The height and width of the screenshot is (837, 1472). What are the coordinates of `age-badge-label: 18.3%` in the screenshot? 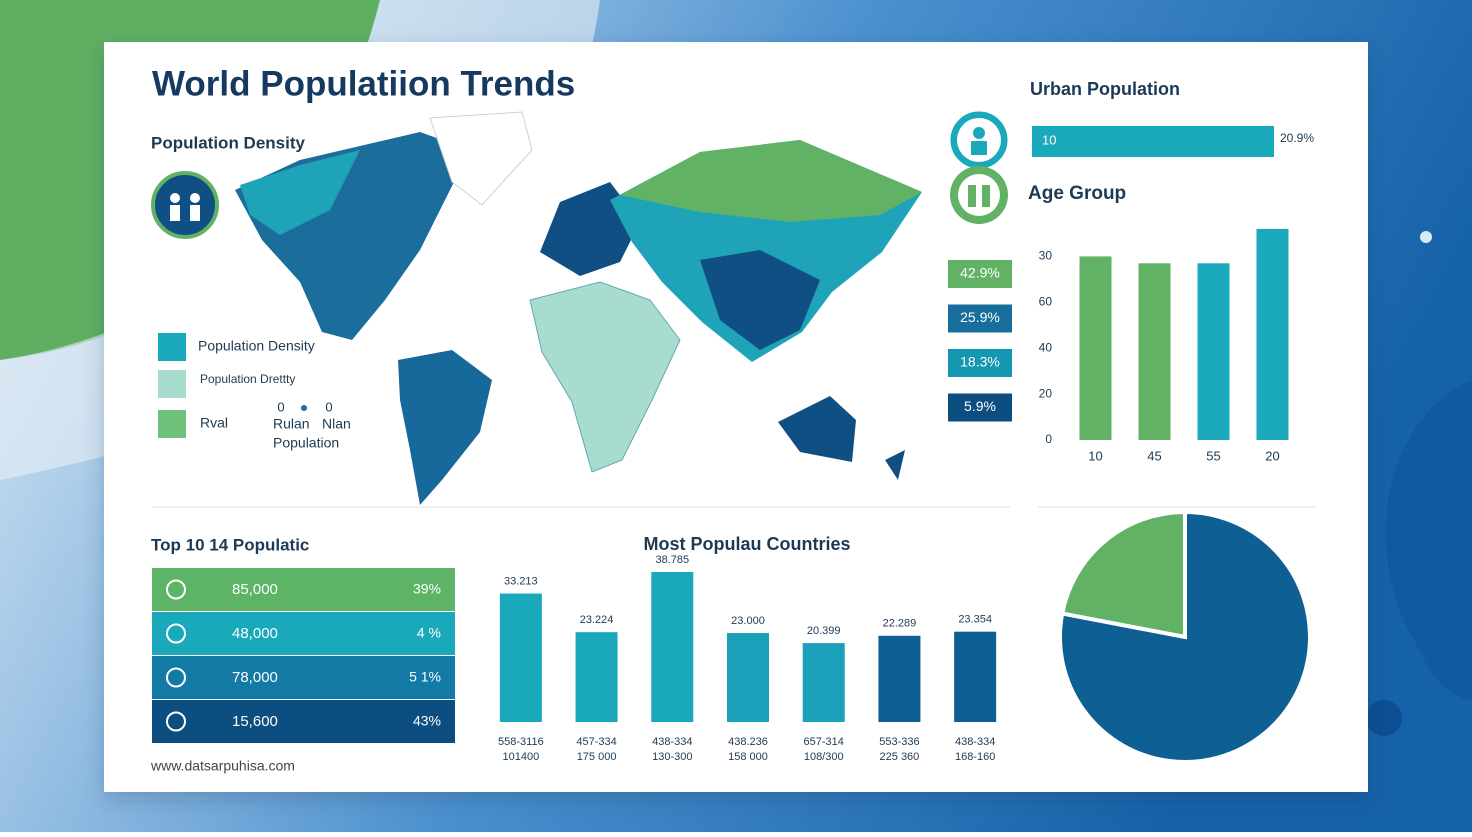 It's located at (980, 362).